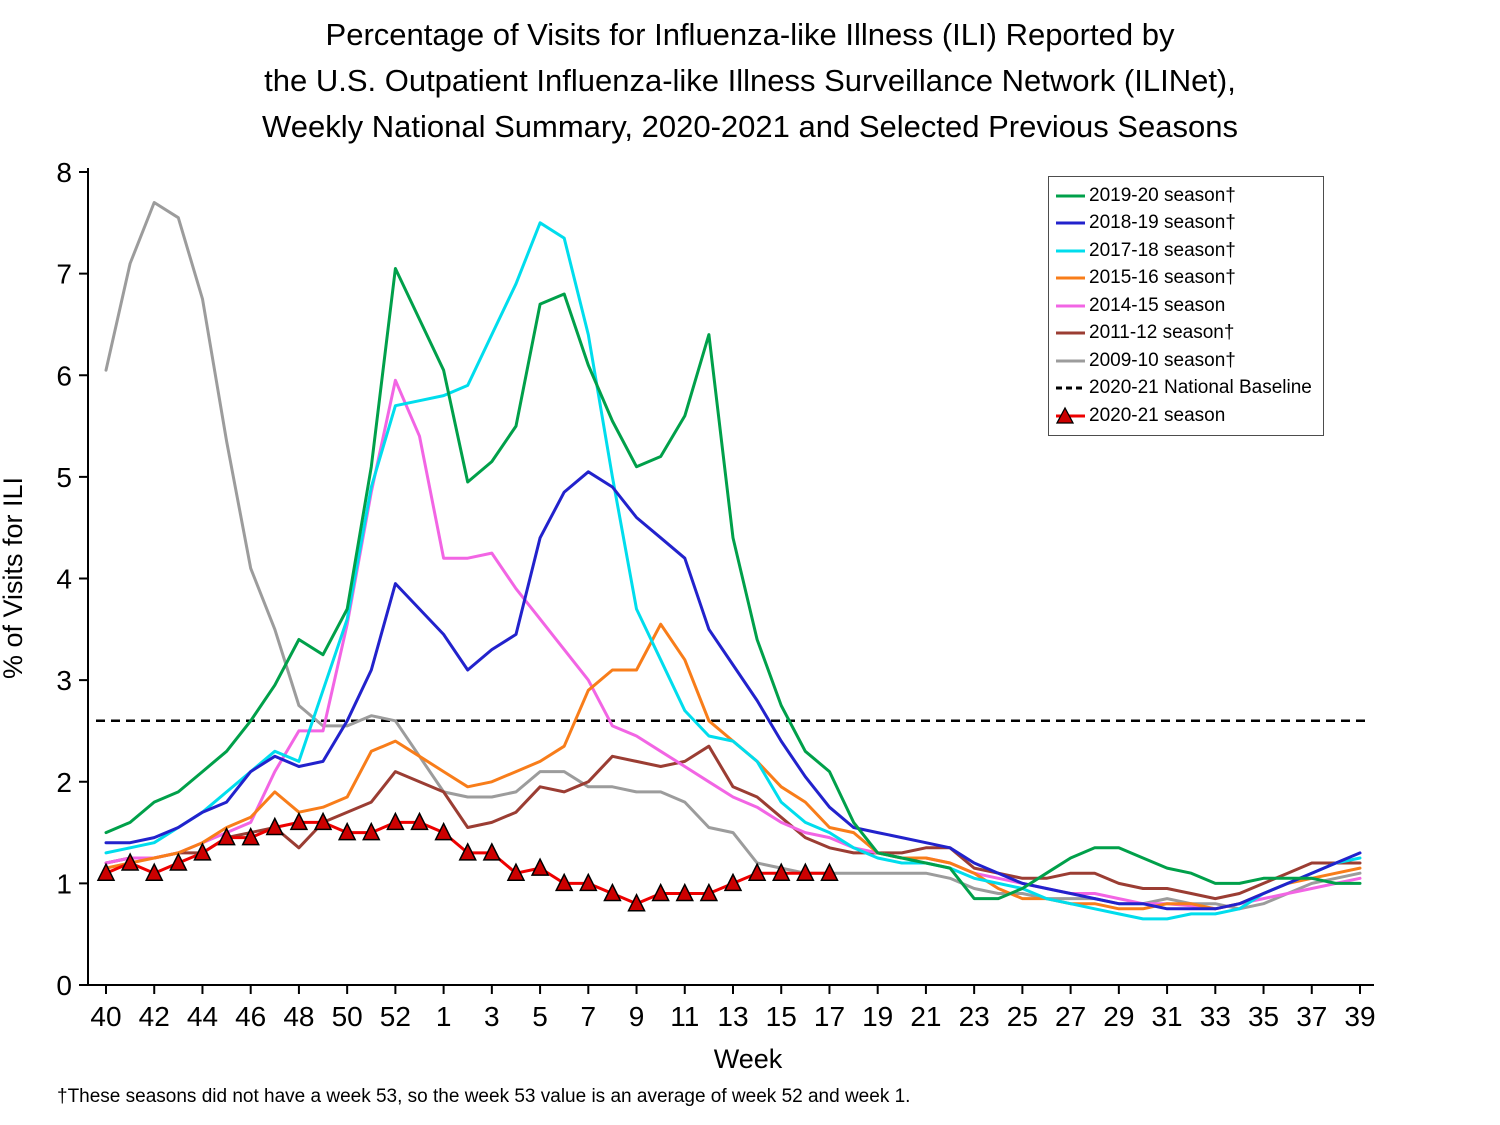  Describe the element at coordinates (1157, 415) in the screenshot. I see `legend-label: 2020-21 season` at that location.